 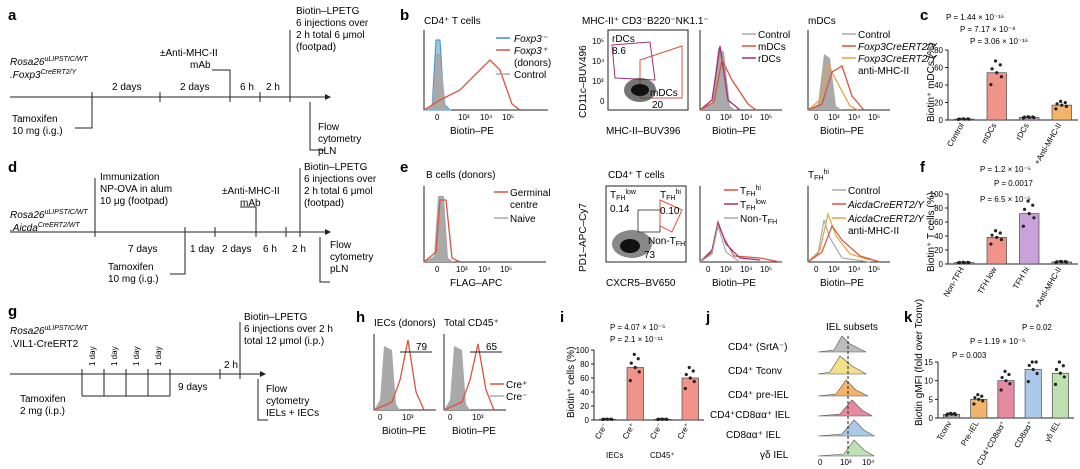 I want to click on b-p1-tick0: 0, so click(x=437, y=117).